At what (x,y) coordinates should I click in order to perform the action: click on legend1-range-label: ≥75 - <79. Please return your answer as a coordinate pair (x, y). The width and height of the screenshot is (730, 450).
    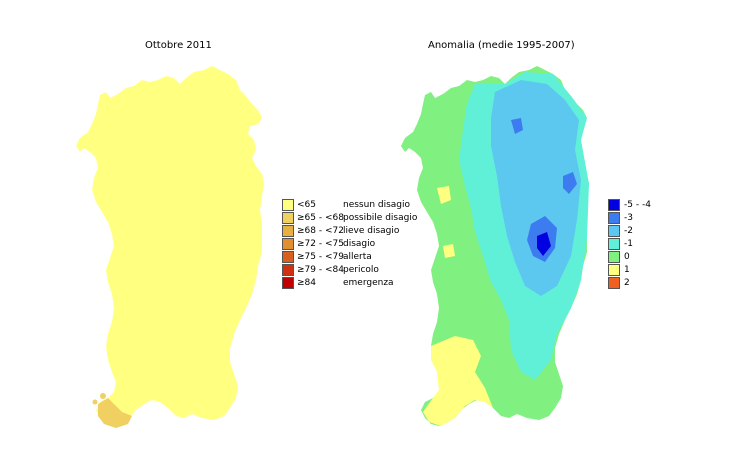
    Looking at the image, I should click on (320, 257).